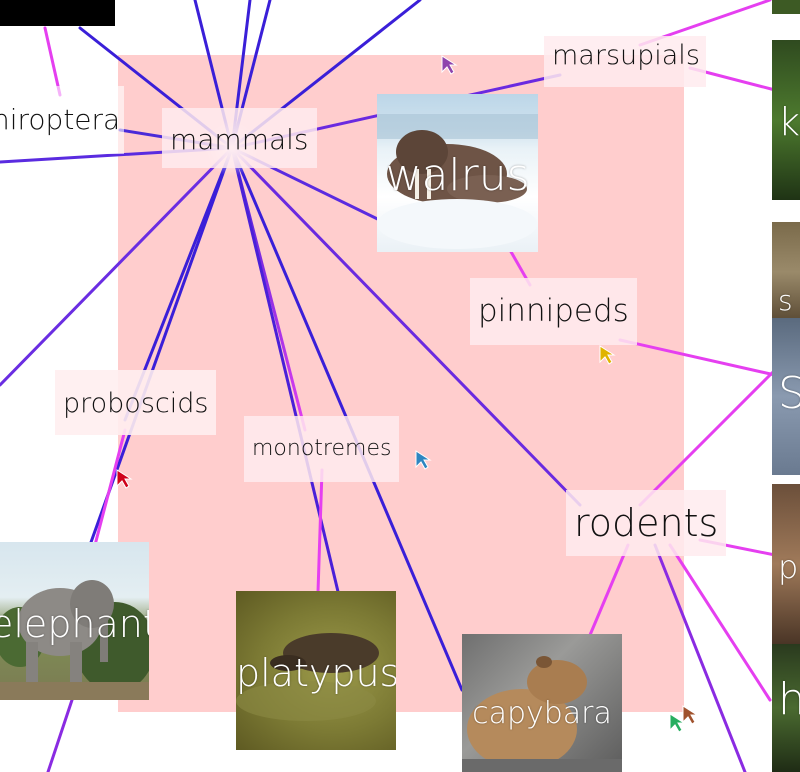 The image size is (800, 772). I want to click on walrus-caption: walrus, so click(457, 175).